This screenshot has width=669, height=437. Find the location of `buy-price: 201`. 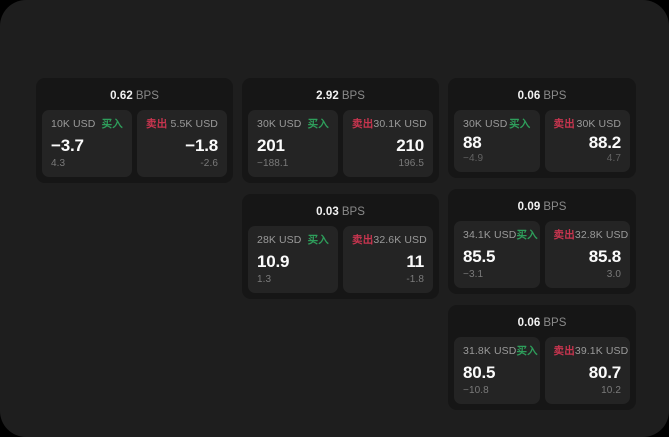

buy-price: 201 is located at coordinates (271, 145).